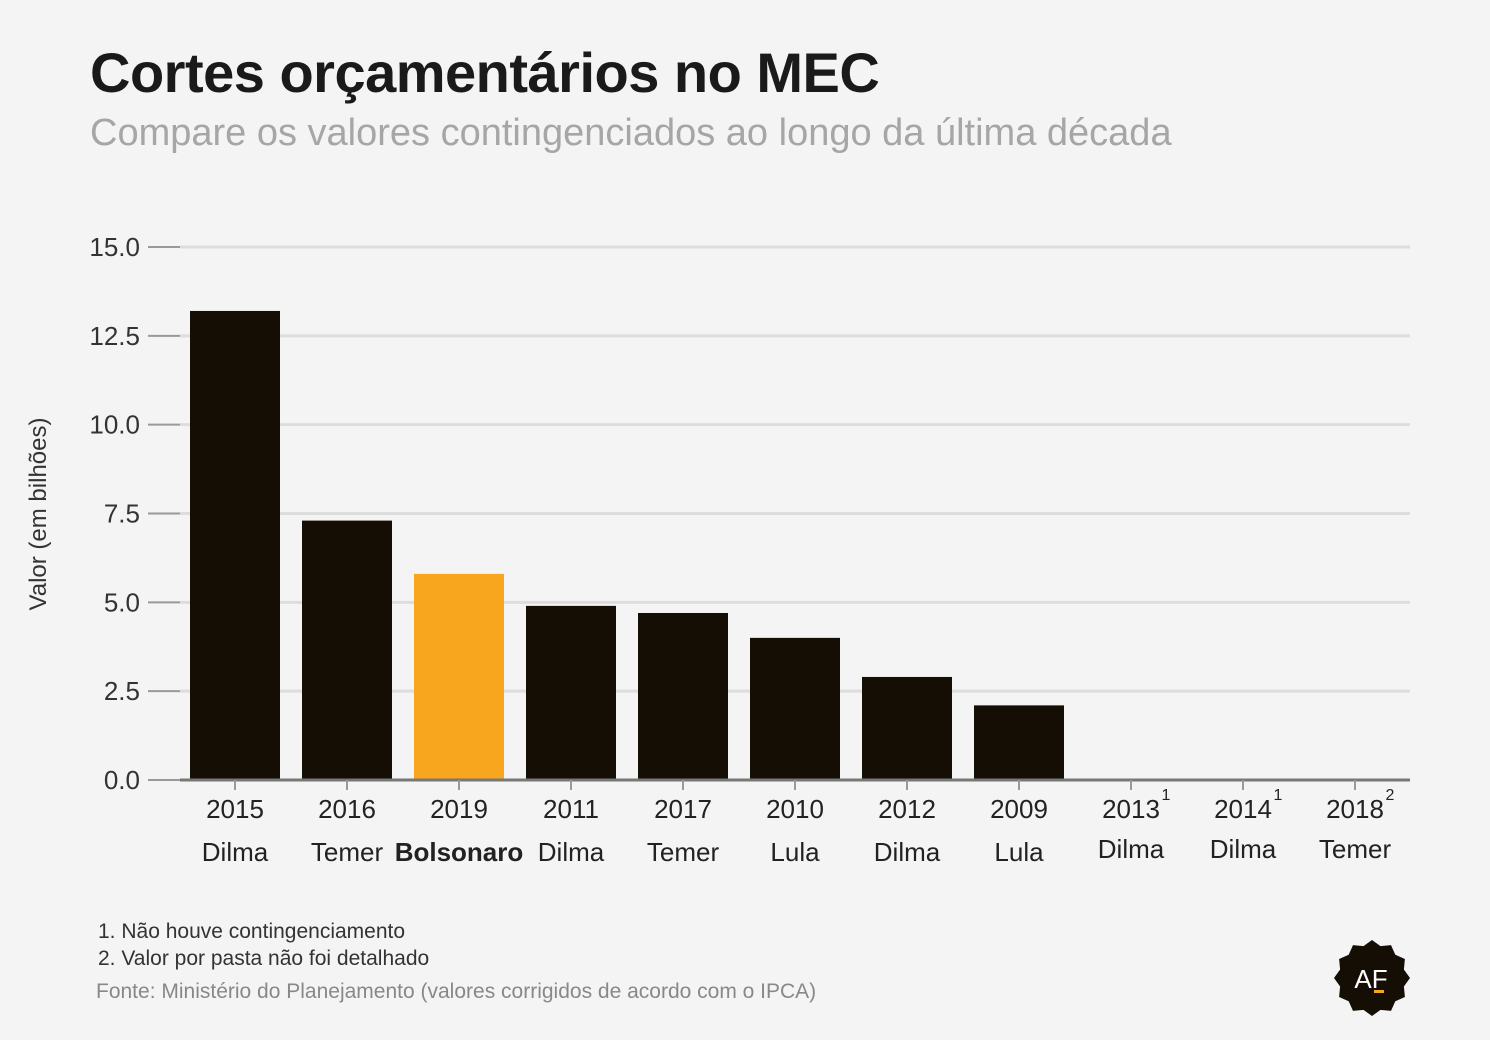 The image size is (1490, 1040). What do you see at coordinates (1355, 809) in the screenshot?
I see `x-year-label: 2018` at bounding box center [1355, 809].